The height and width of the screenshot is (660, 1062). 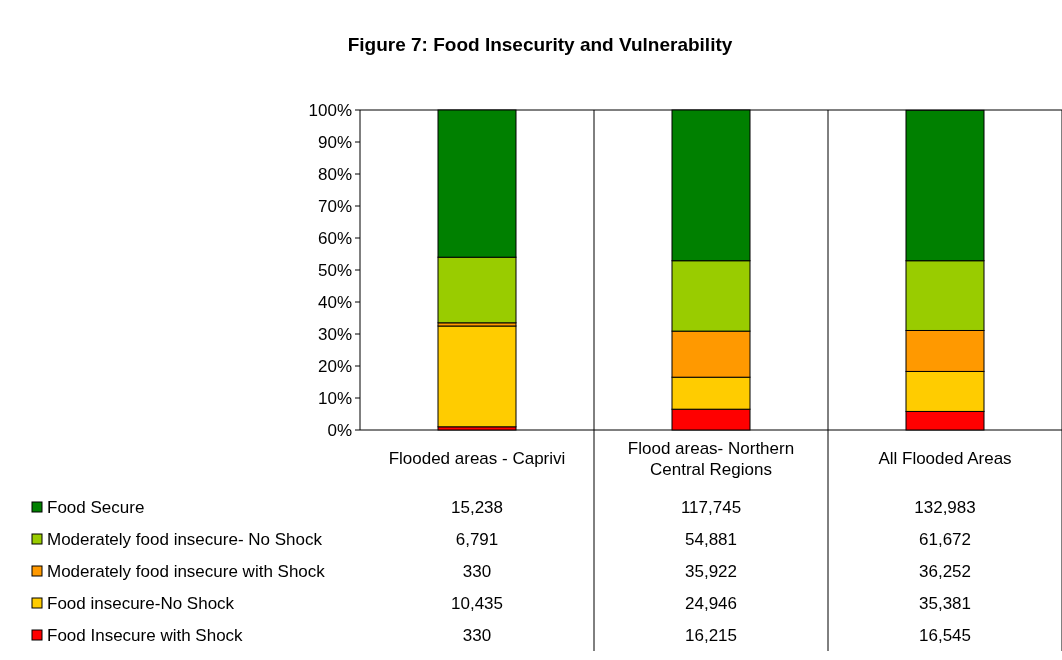 What do you see at coordinates (477, 539) in the screenshot?
I see `text: 6,791` at bounding box center [477, 539].